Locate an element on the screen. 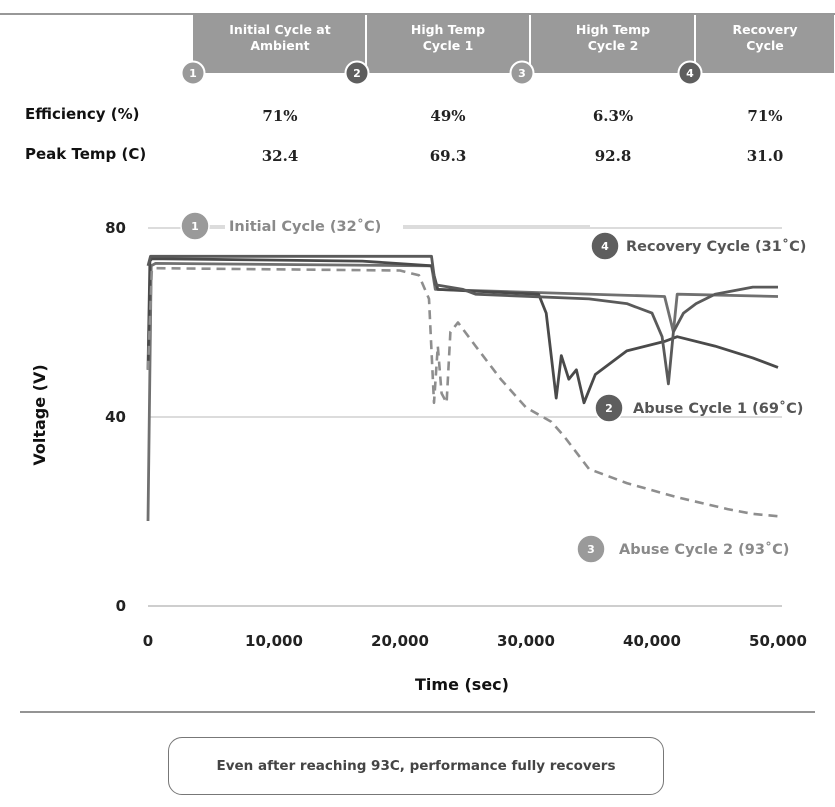  x-tick-label: 10,000 is located at coordinates (274, 641).